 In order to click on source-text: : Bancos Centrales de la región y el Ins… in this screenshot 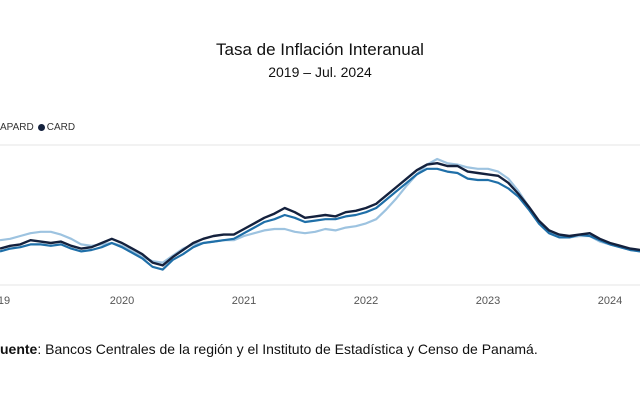, I will do `click(287, 349)`.